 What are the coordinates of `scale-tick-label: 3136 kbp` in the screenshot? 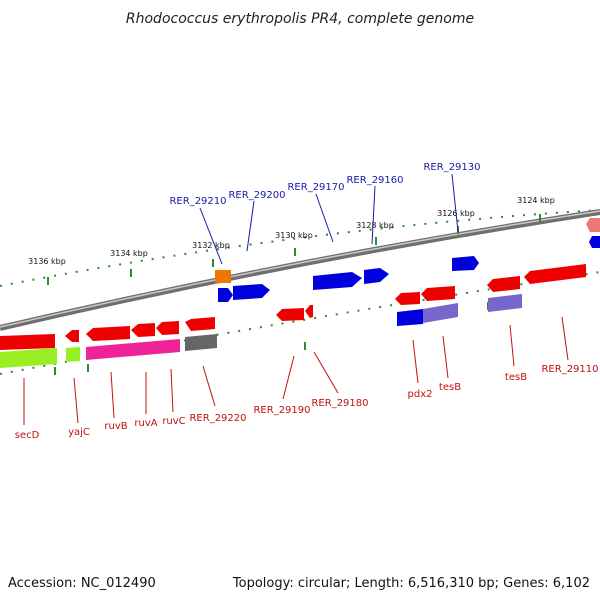 It's located at (47, 261).